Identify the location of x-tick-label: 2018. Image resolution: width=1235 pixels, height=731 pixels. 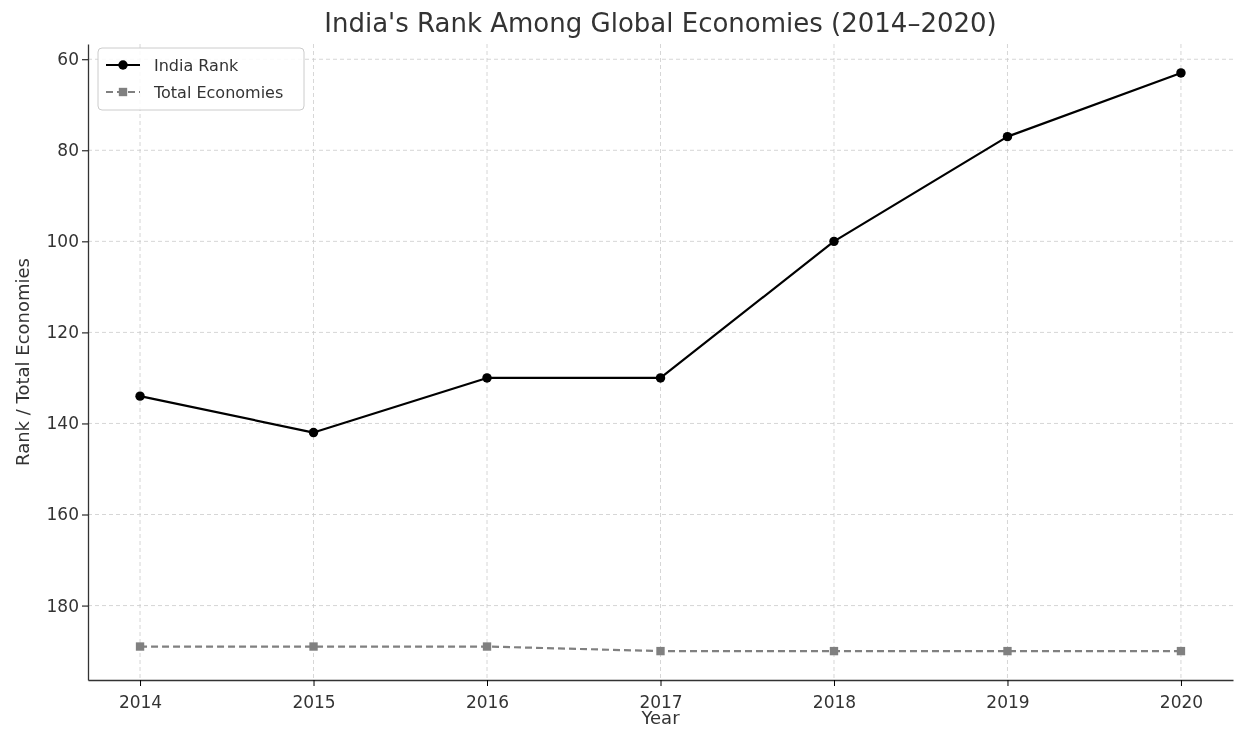
(834, 701).